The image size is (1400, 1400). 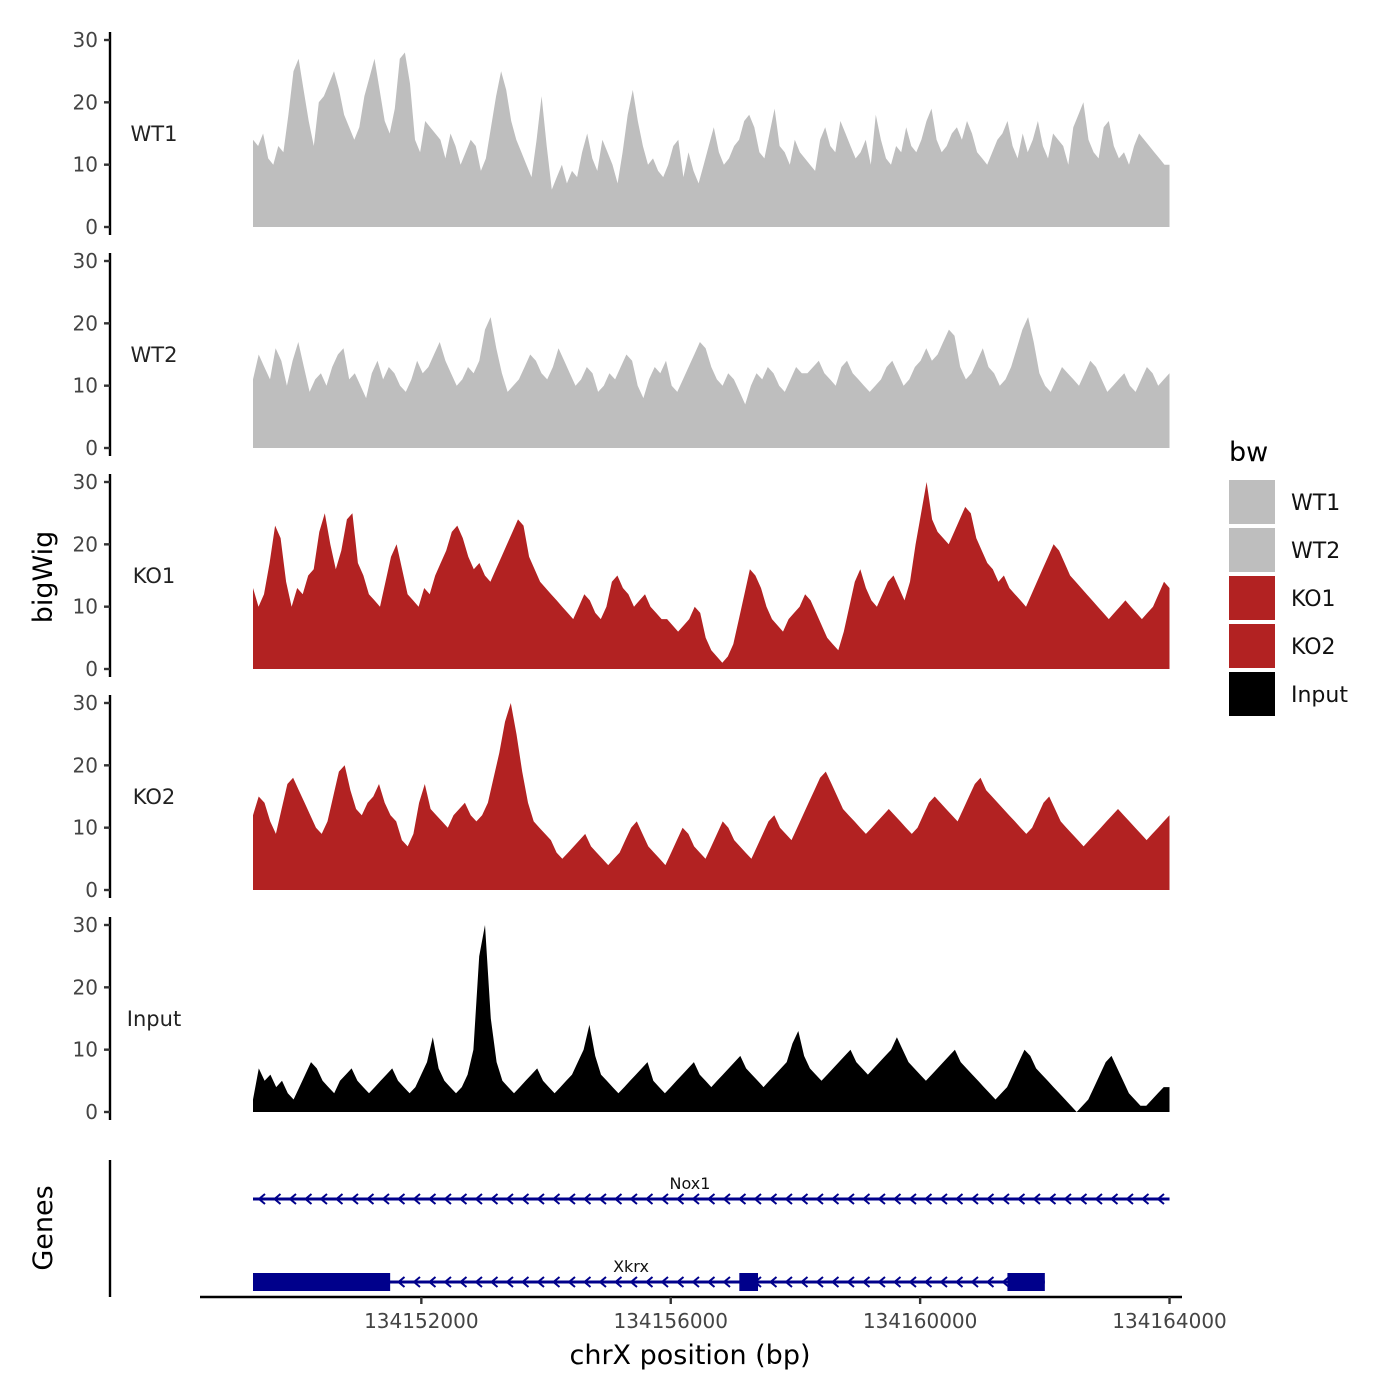 What do you see at coordinates (85, 828) in the screenshot?
I see `y-tick-label: 10` at bounding box center [85, 828].